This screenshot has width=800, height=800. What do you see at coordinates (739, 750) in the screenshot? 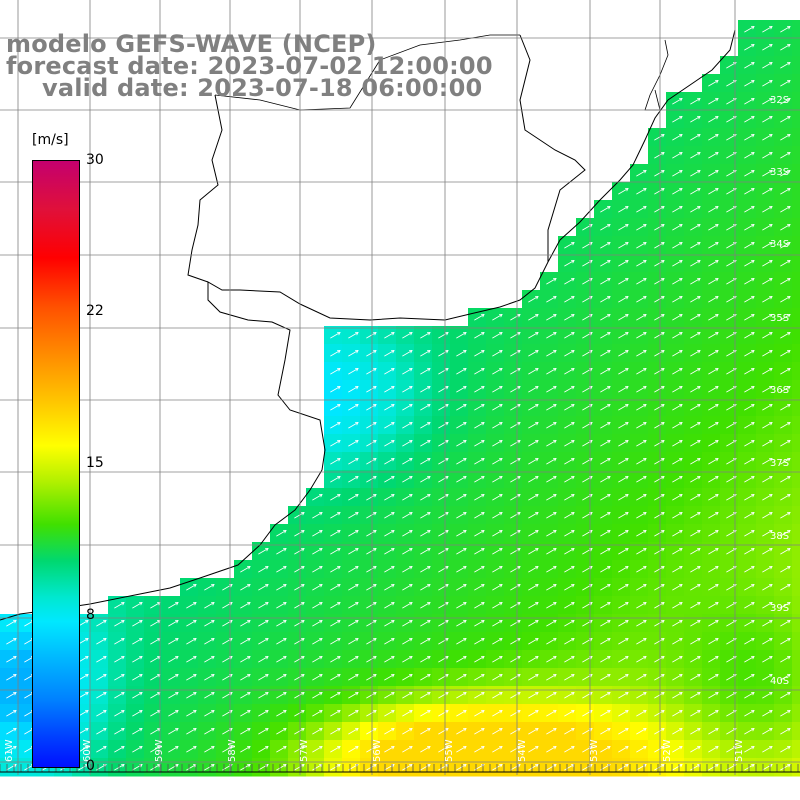
I see `longitude-label: 51W` at bounding box center [739, 750].